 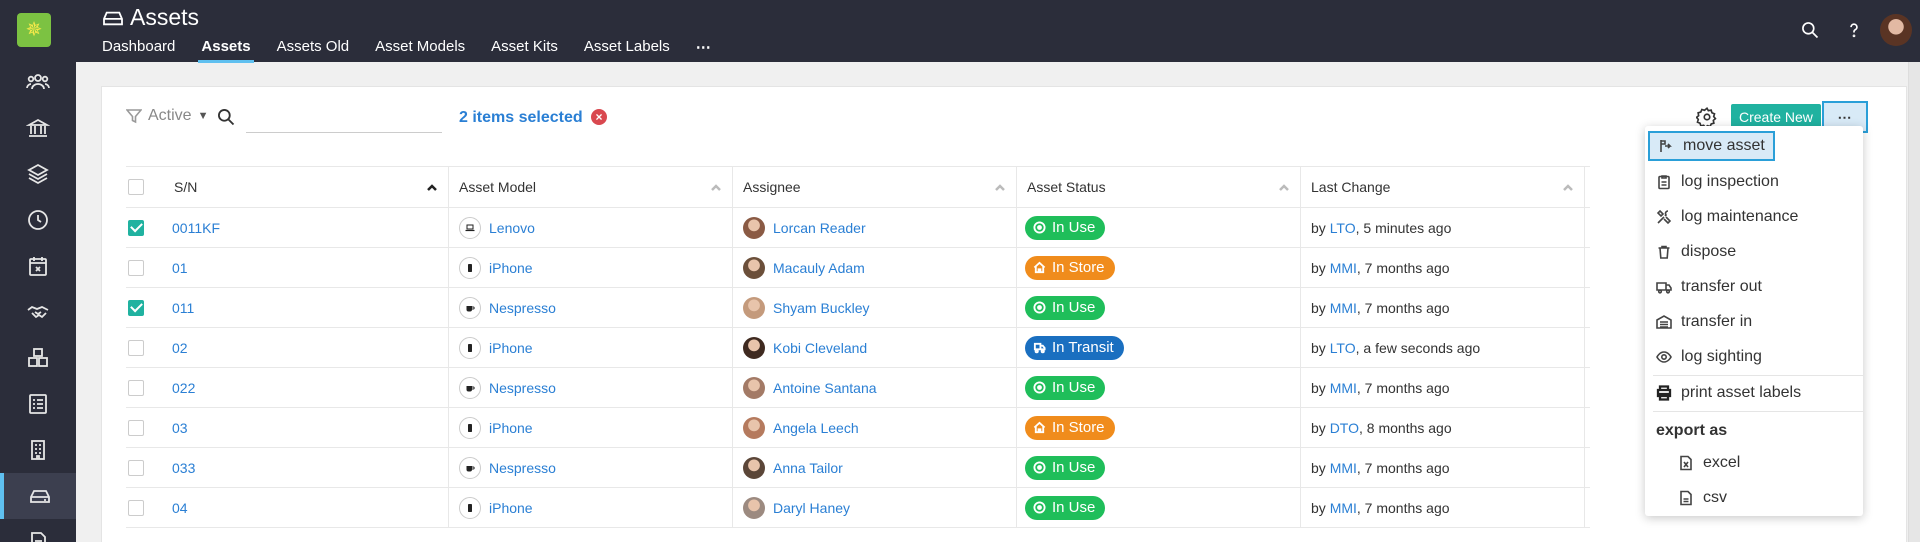 What do you see at coordinates (150, 17) in the screenshot?
I see `page-title: Assets` at bounding box center [150, 17].